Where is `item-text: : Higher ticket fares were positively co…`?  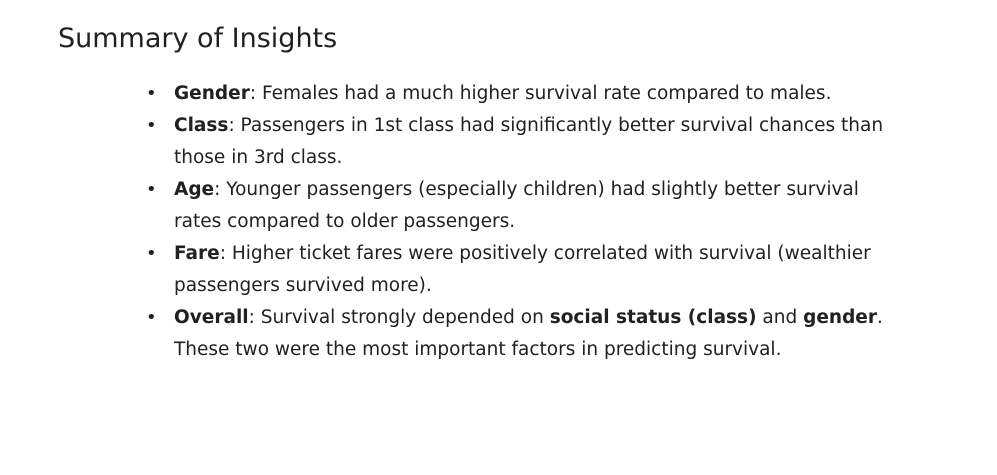 item-text: : Higher ticket fares were positively co… is located at coordinates (522, 269).